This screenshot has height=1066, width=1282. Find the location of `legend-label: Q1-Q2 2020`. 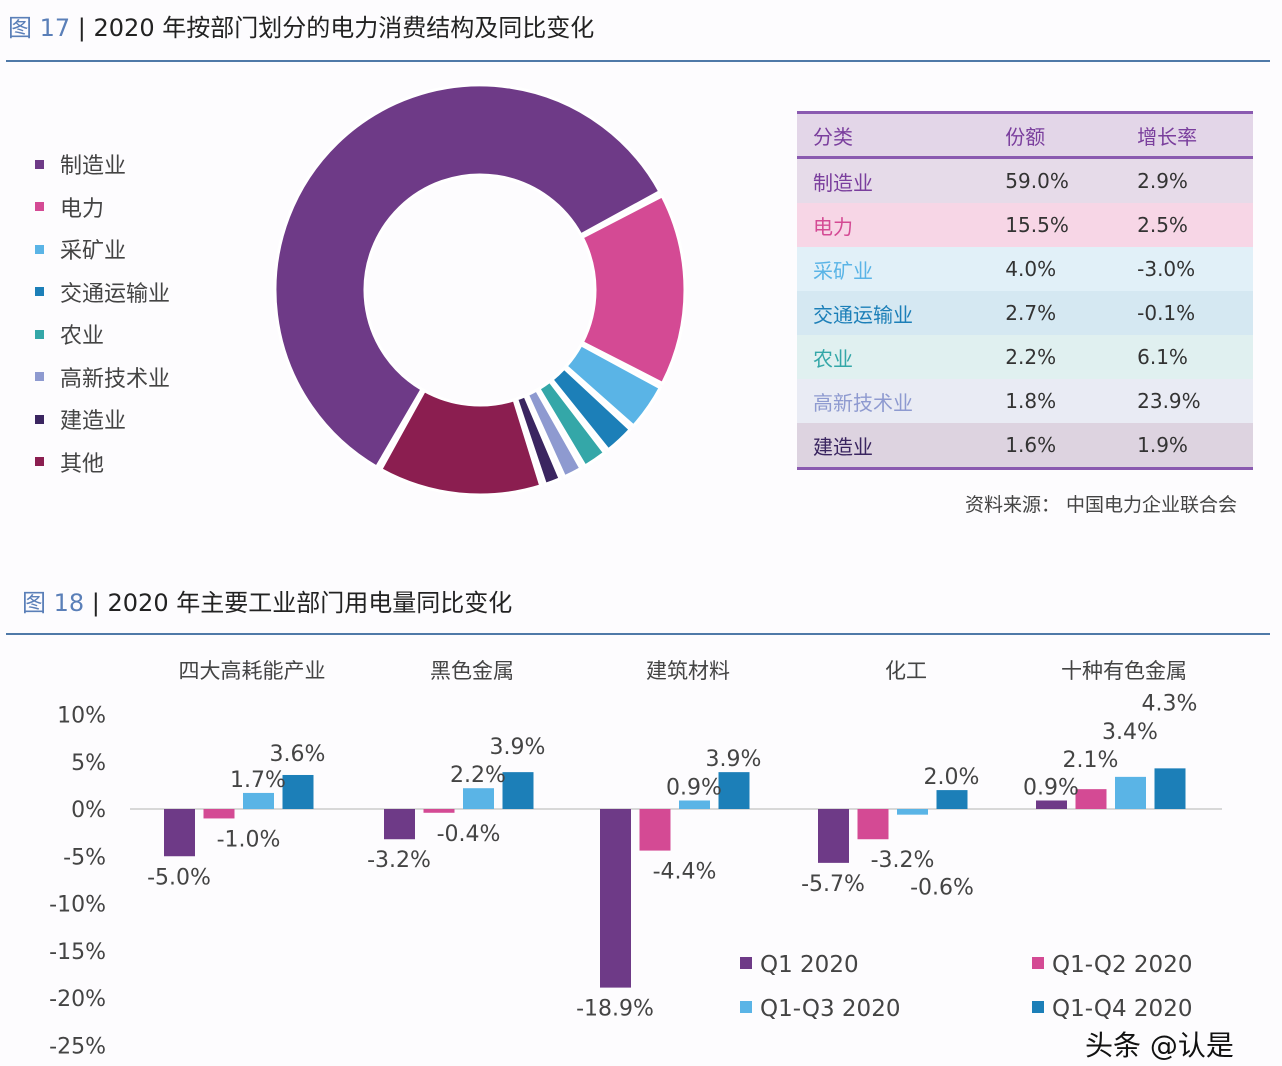

legend-label: Q1-Q2 2020 is located at coordinates (1122, 965).